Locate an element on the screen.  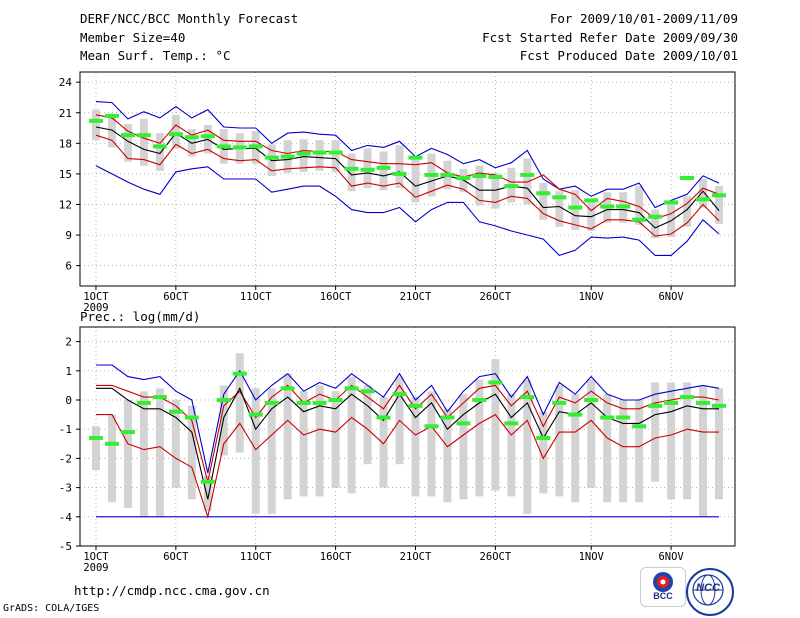
prec-xtick-label: 1NOV is located at coordinates (592, 557).